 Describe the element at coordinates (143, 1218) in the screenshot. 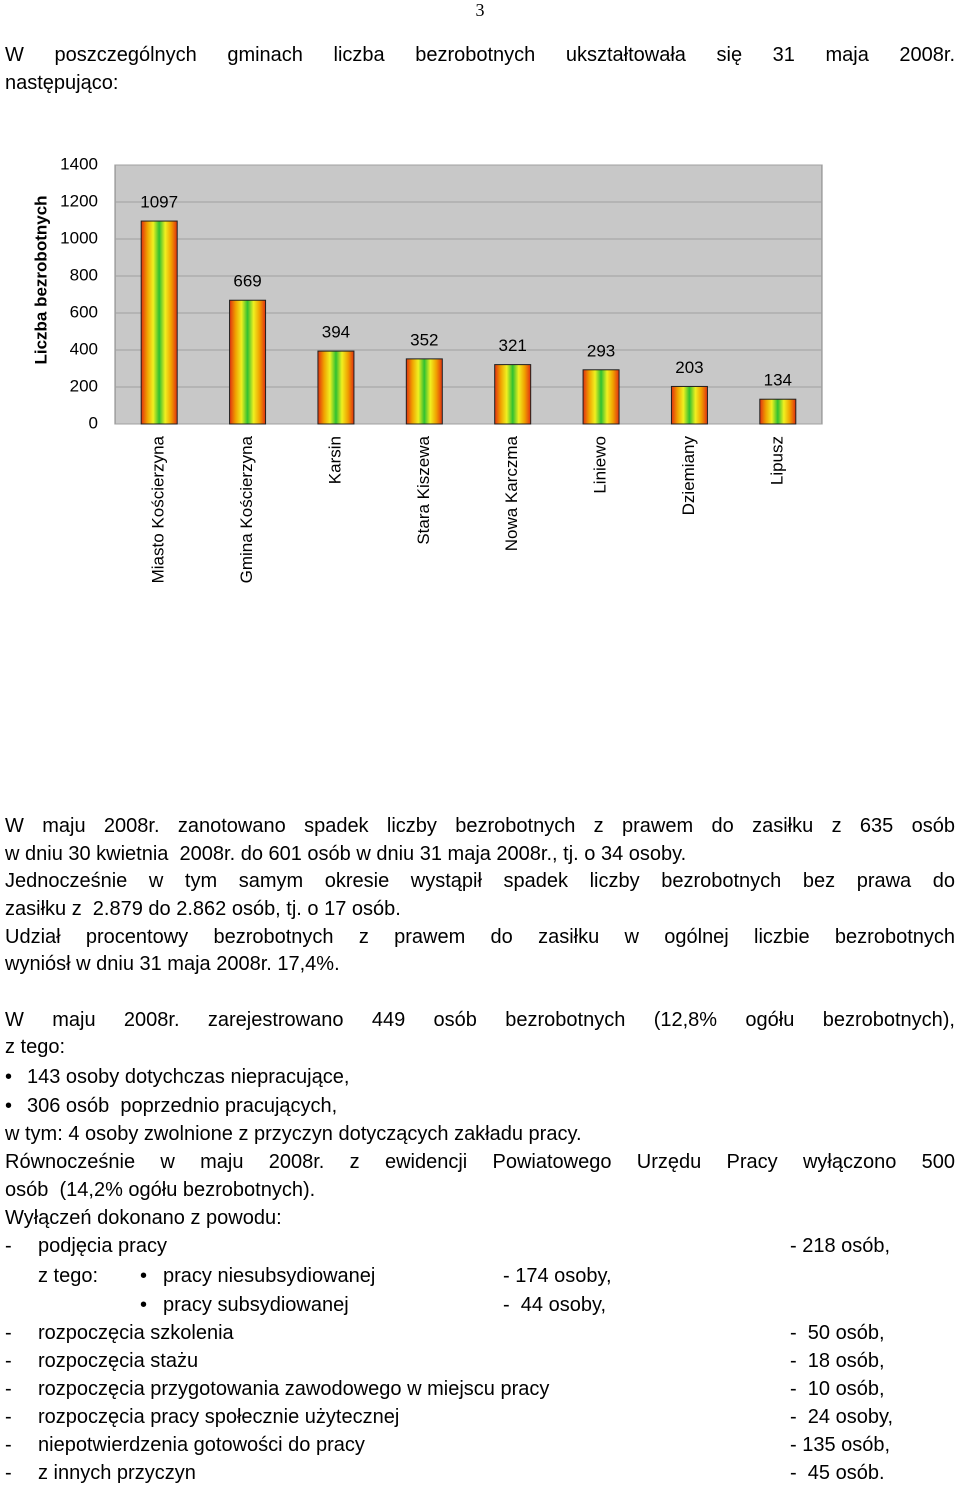

I see `text-line: Wyłączeń dokonano z powodu:` at that location.